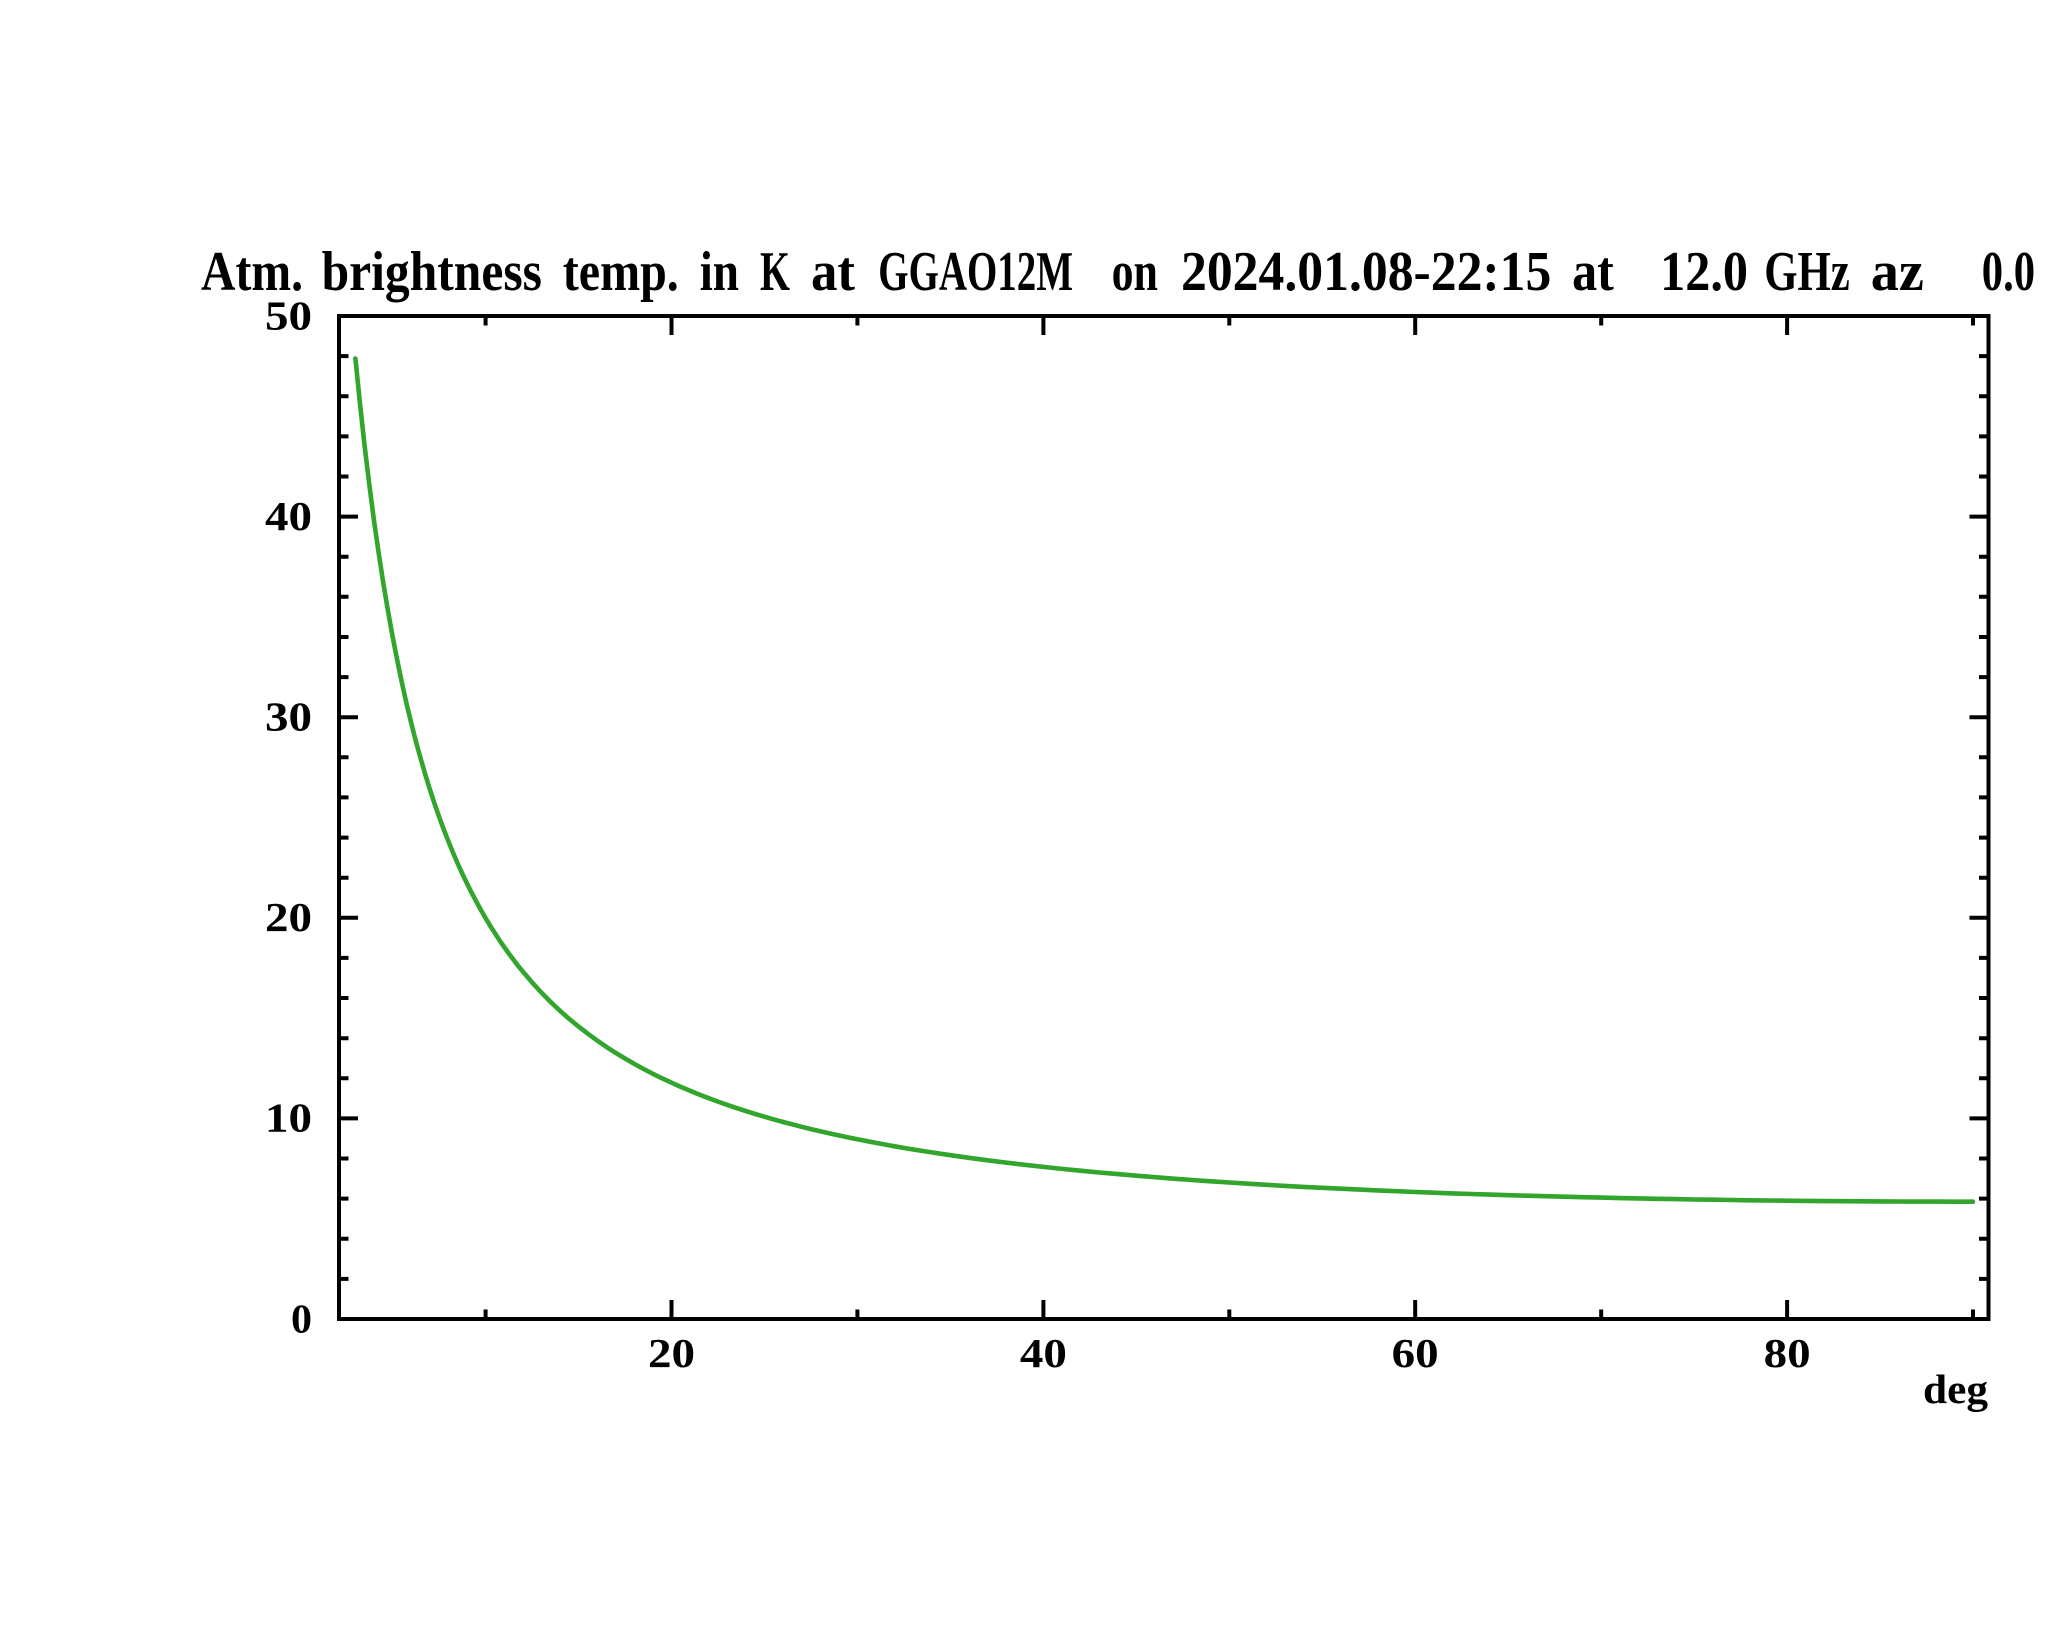 The image size is (2048, 1635). What do you see at coordinates (1135, 272) in the screenshot?
I see `svg-text: on` at bounding box center [1135, 272].